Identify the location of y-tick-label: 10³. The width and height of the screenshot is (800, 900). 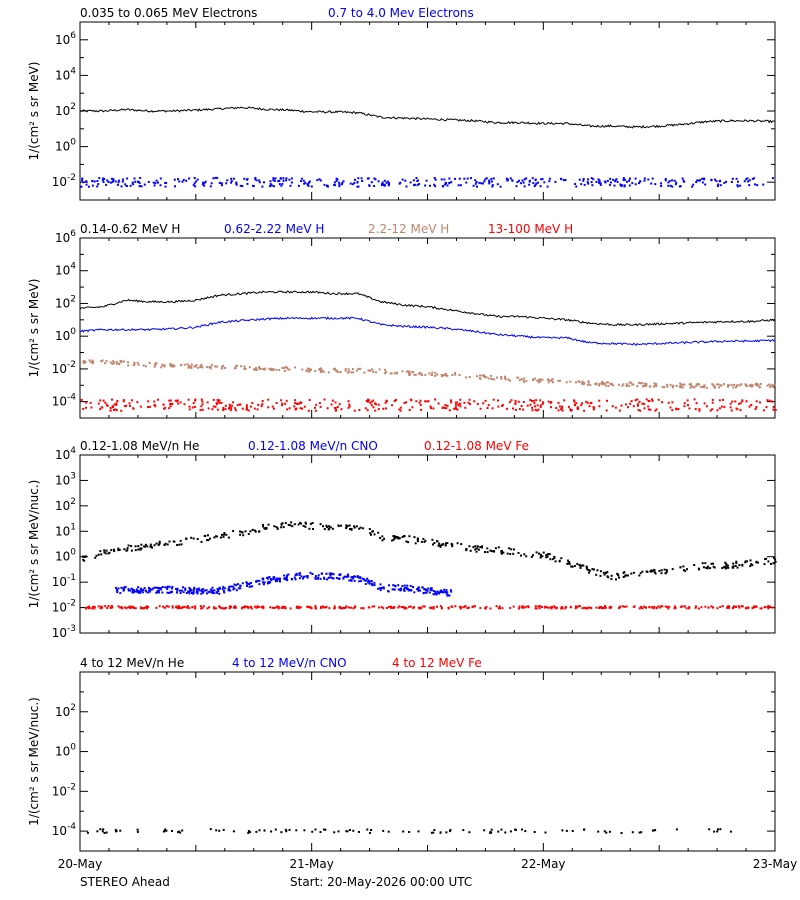
(65, 479).